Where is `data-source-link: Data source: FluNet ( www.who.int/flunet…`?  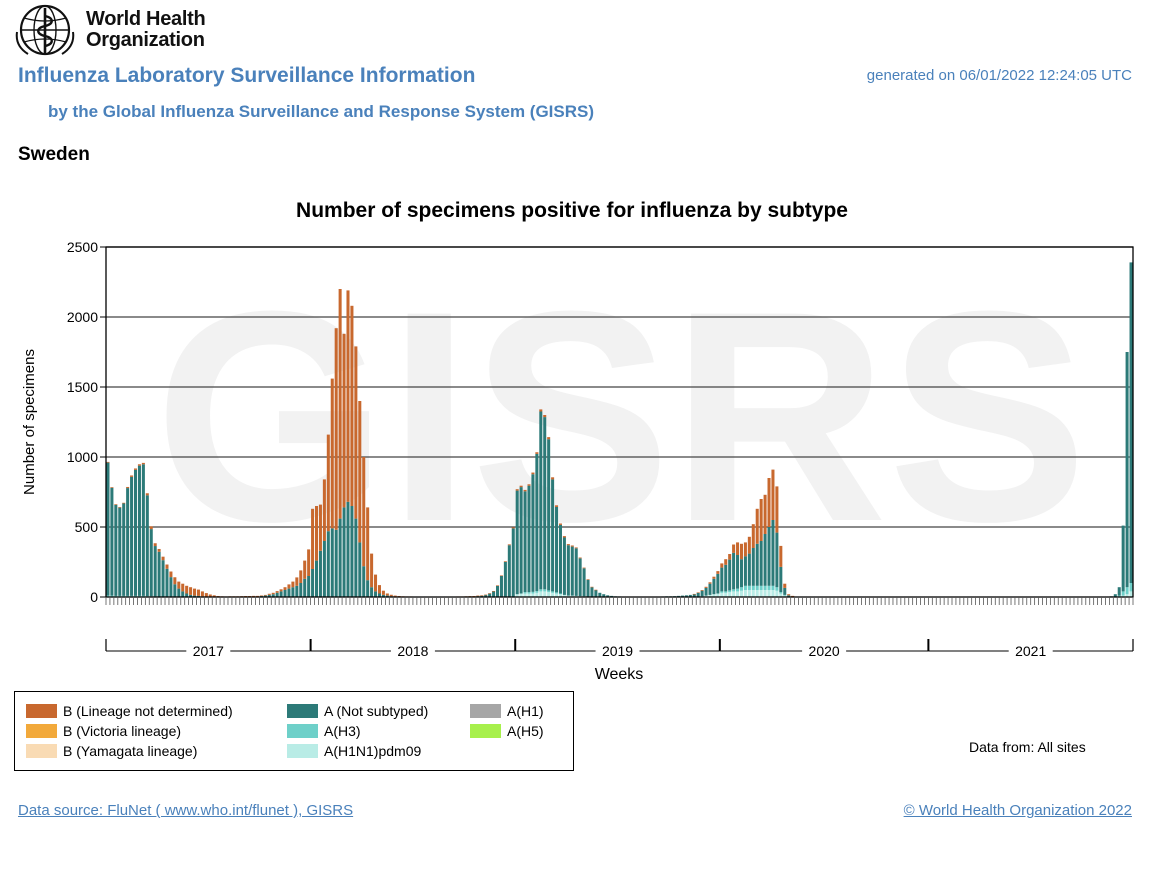
data-source-link: Data source: FluNet ( www.who.int/flunet… is located at coordinates (186, 810).